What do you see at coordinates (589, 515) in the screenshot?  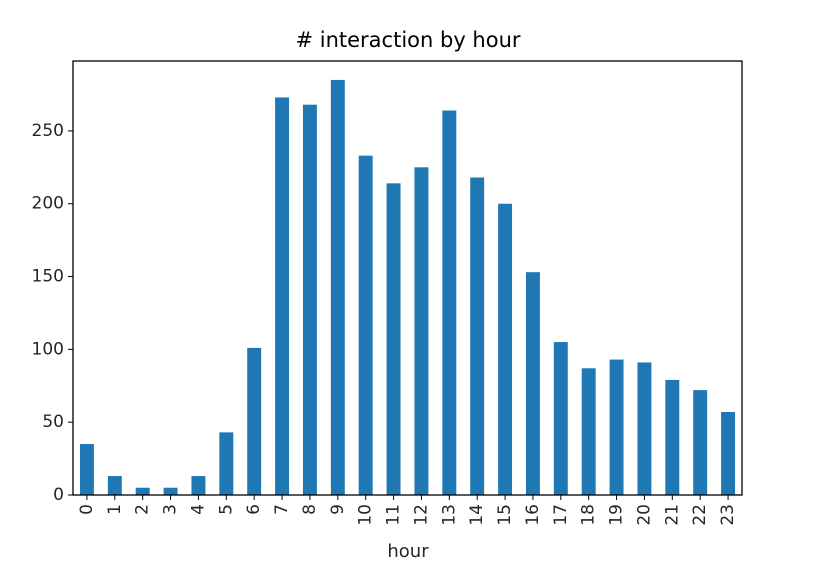 I see `x-tick-label: 18` at bounding box center [589, 515].